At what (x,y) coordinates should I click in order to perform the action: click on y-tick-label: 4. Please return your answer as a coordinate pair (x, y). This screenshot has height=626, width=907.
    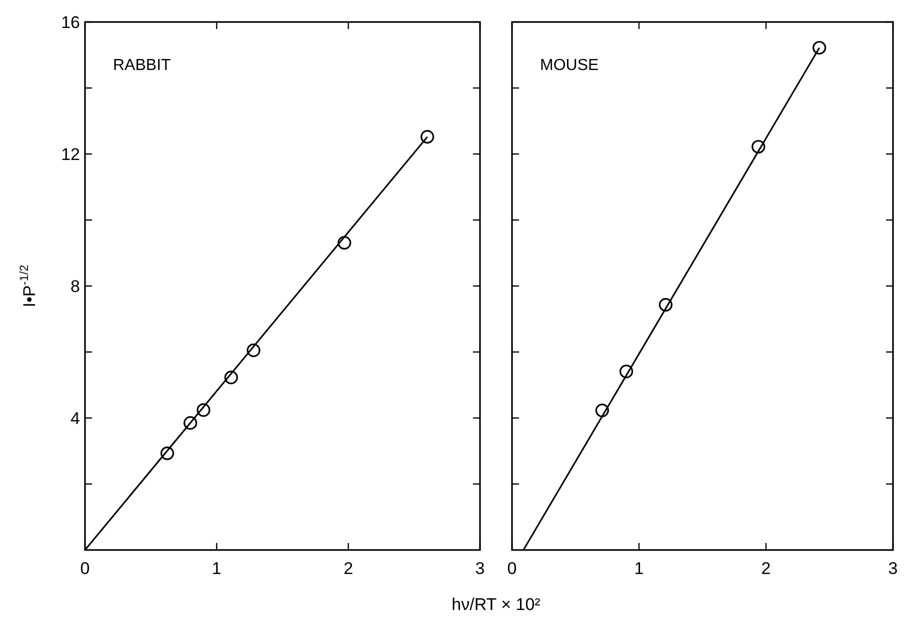
    Looking at the image, I should click on (75, 418).